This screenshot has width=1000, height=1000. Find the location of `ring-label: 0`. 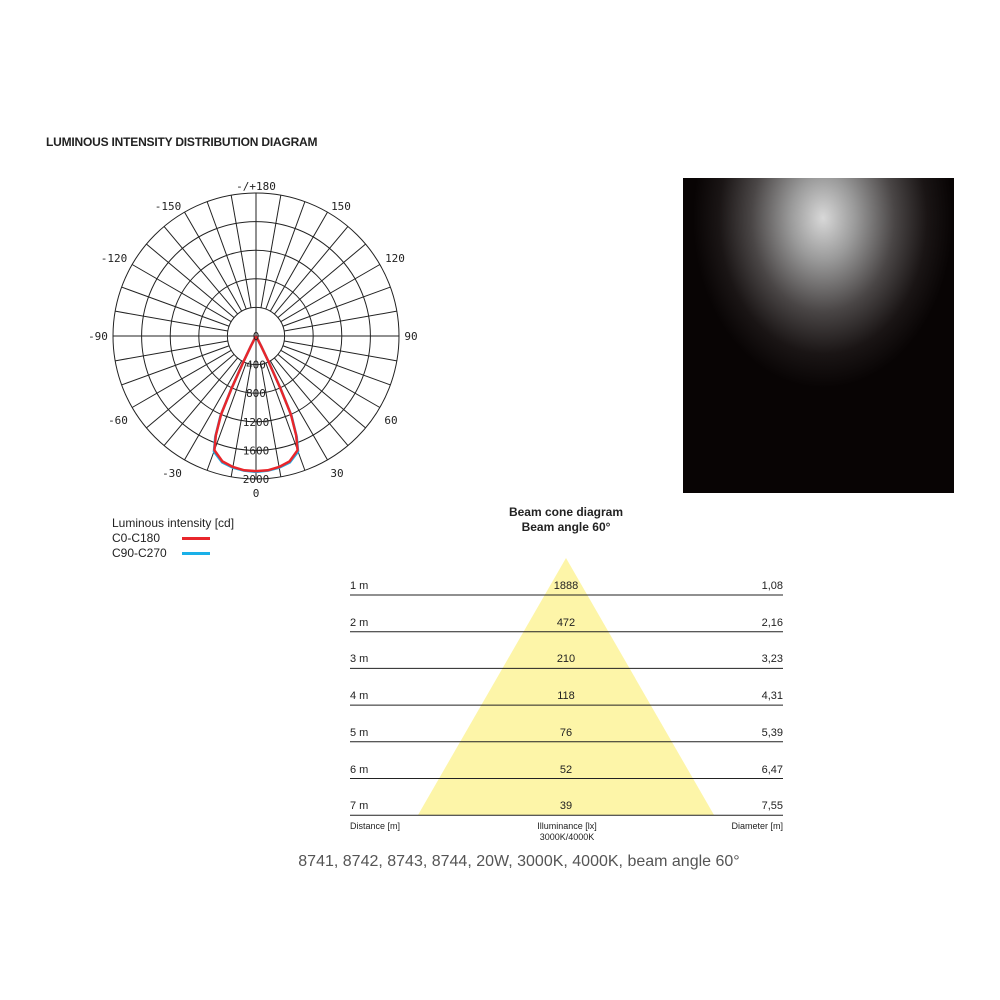

ring-label: 0 is located at coordinates (256, 336).